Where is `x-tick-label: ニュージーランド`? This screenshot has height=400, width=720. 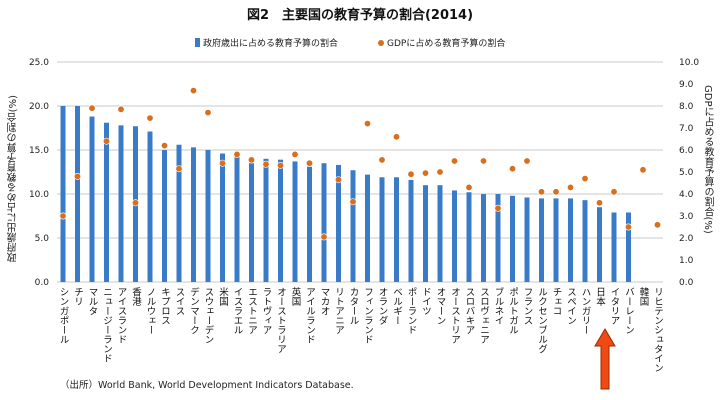 x-tick-label: ニュージーランド is located at coordinates (107, 325).